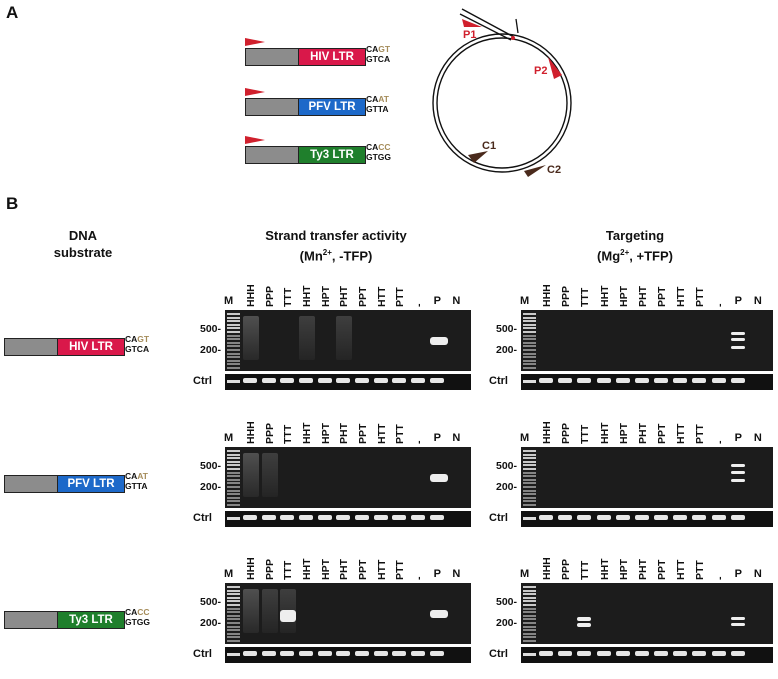 The width and height of the screenshot is (778, 679). I want to click on panel-b-letter: B, so click(12, 203).